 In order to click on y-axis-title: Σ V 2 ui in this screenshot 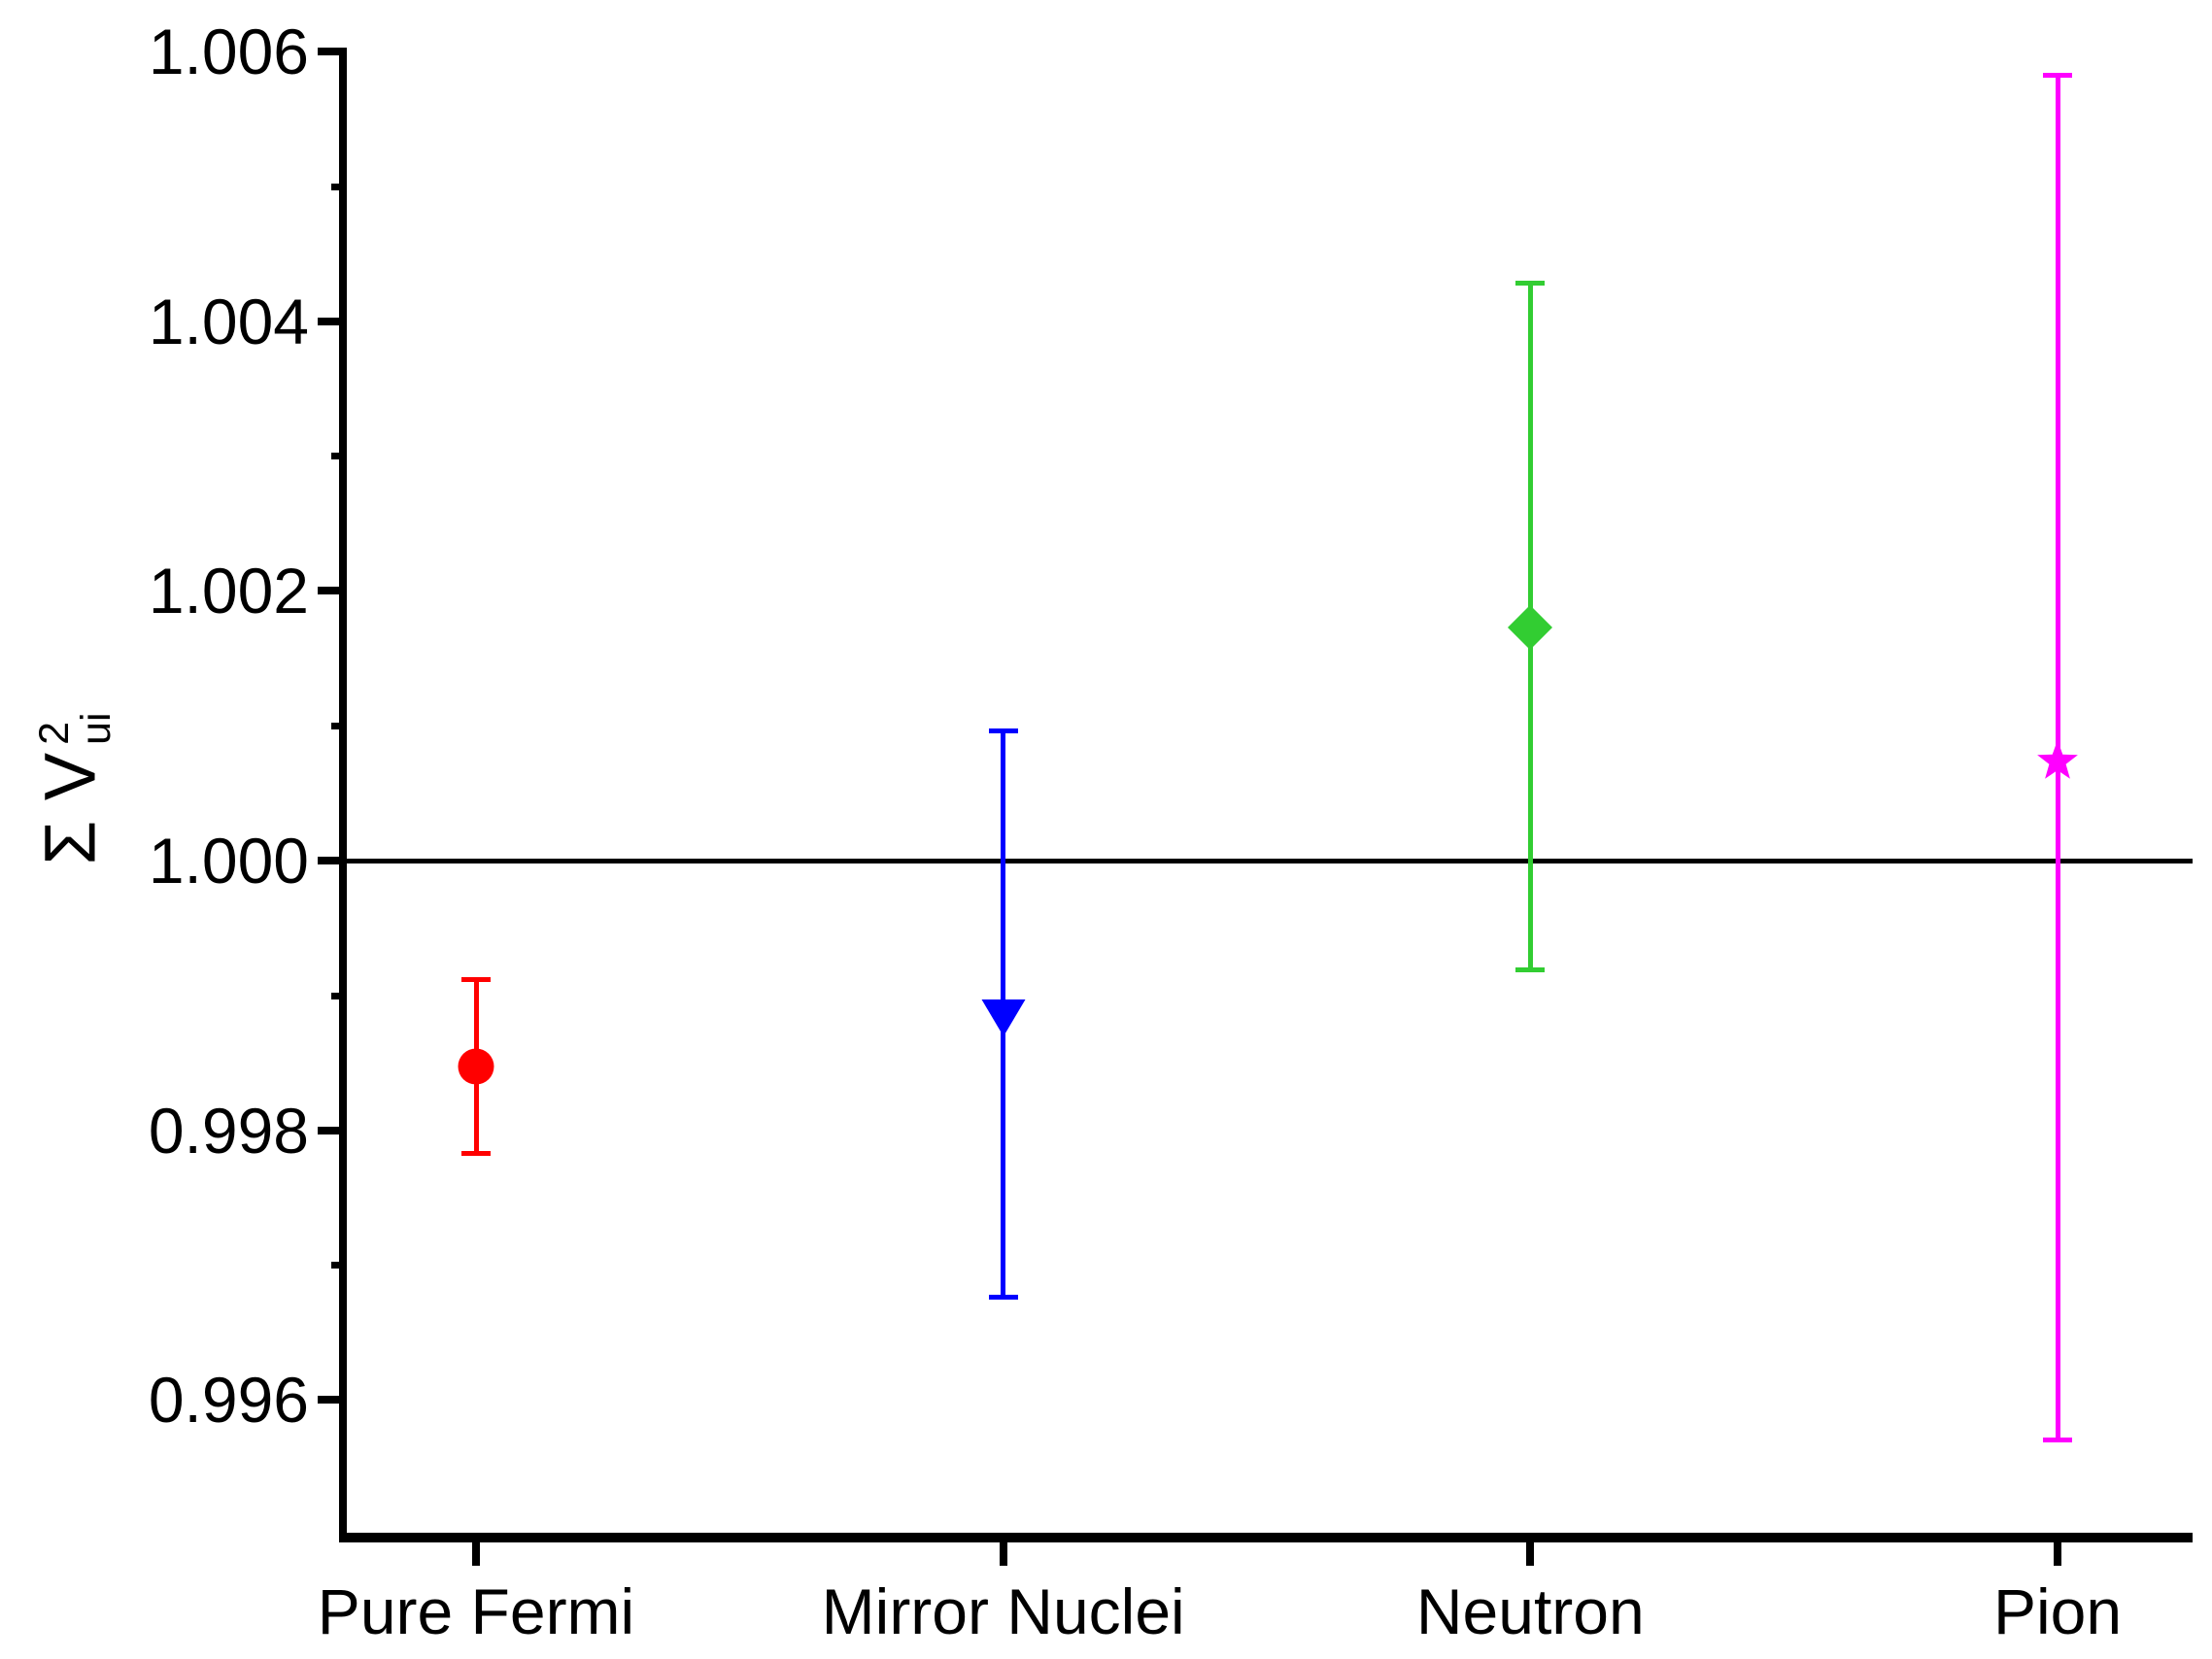, I will do `click(75, 788)`.